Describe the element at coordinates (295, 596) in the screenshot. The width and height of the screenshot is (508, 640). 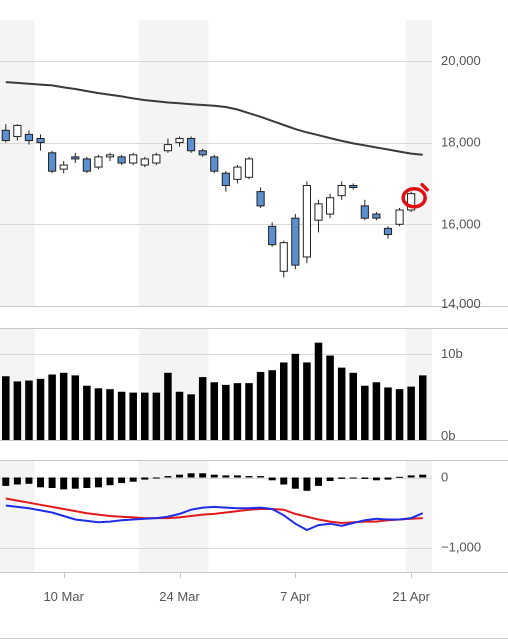
I see `date-tick-label: 7 Apr` at that location.